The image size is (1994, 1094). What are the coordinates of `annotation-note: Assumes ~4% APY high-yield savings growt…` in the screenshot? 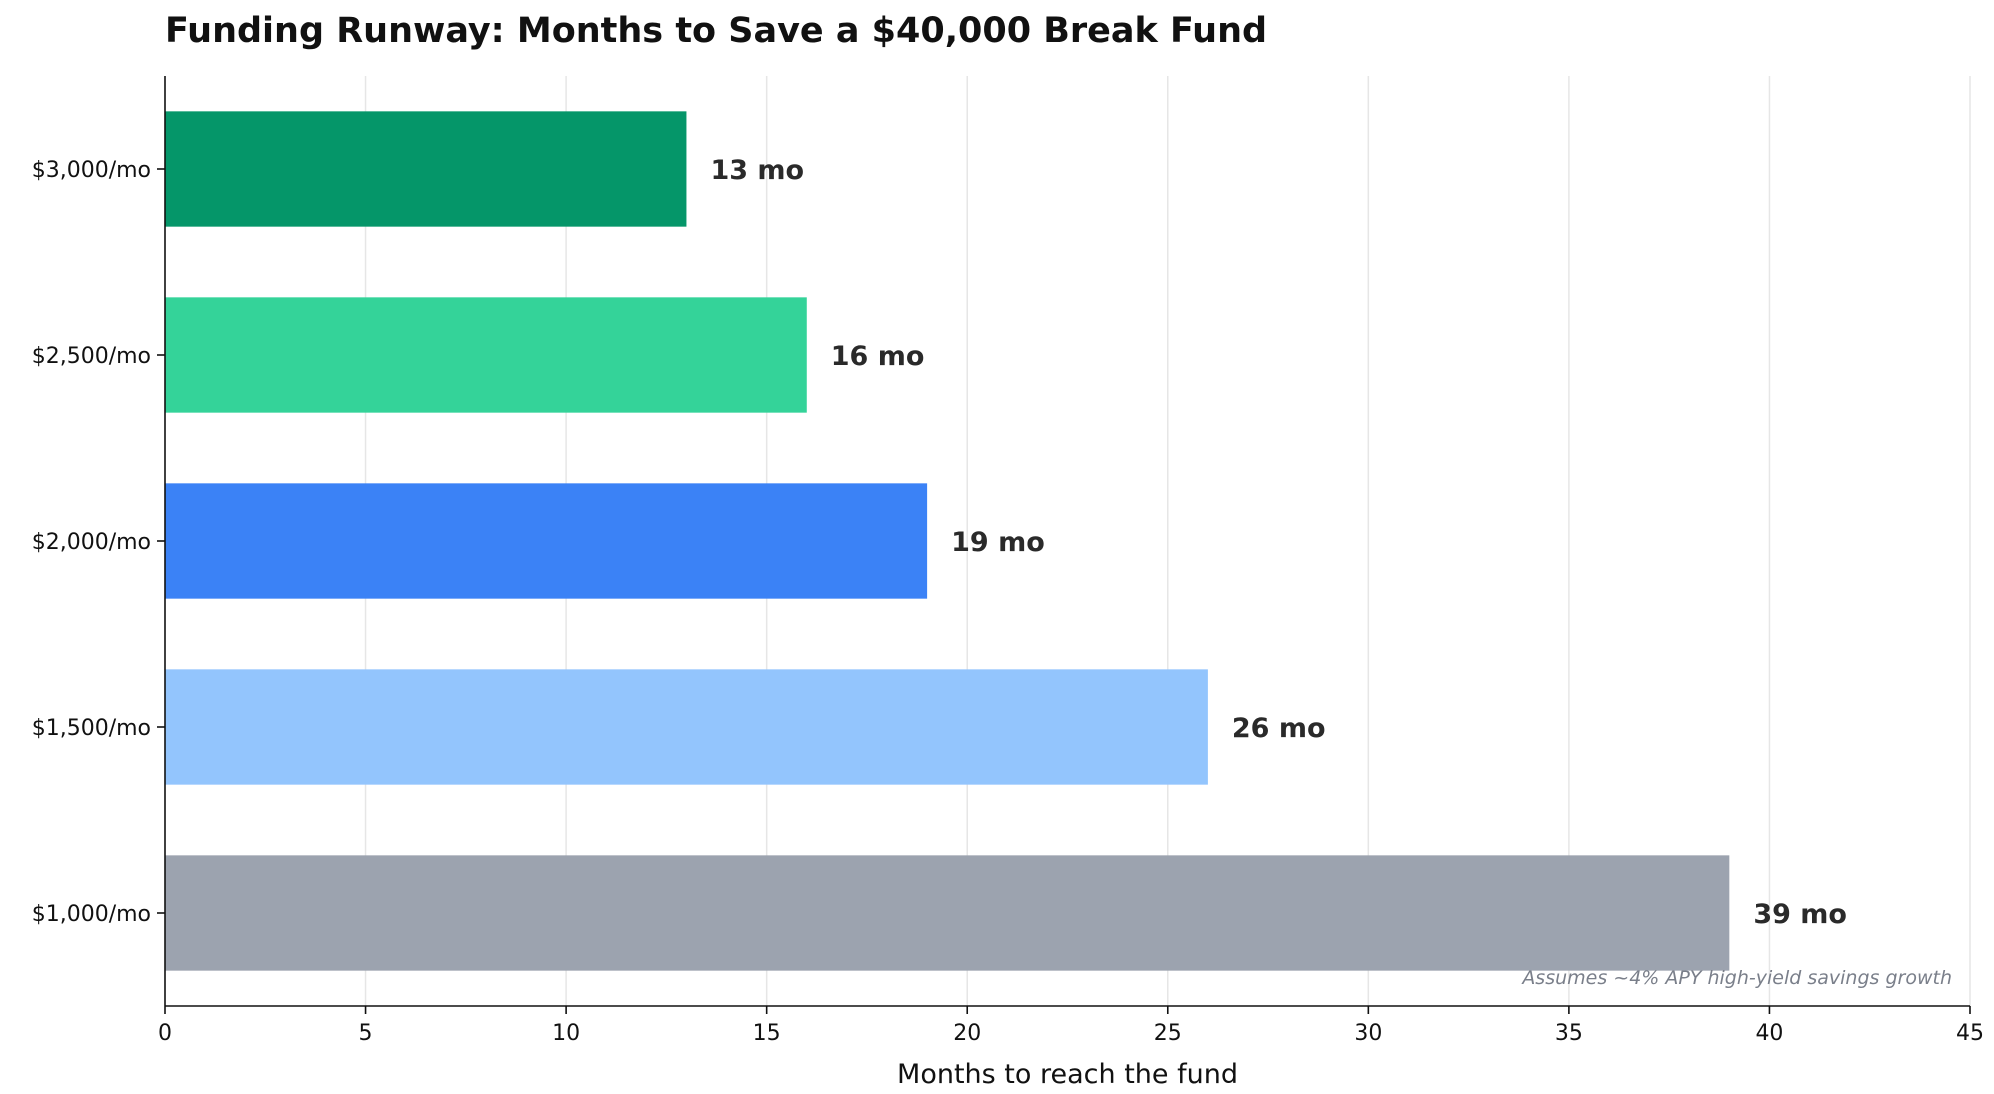 It's located at (1736, 978).